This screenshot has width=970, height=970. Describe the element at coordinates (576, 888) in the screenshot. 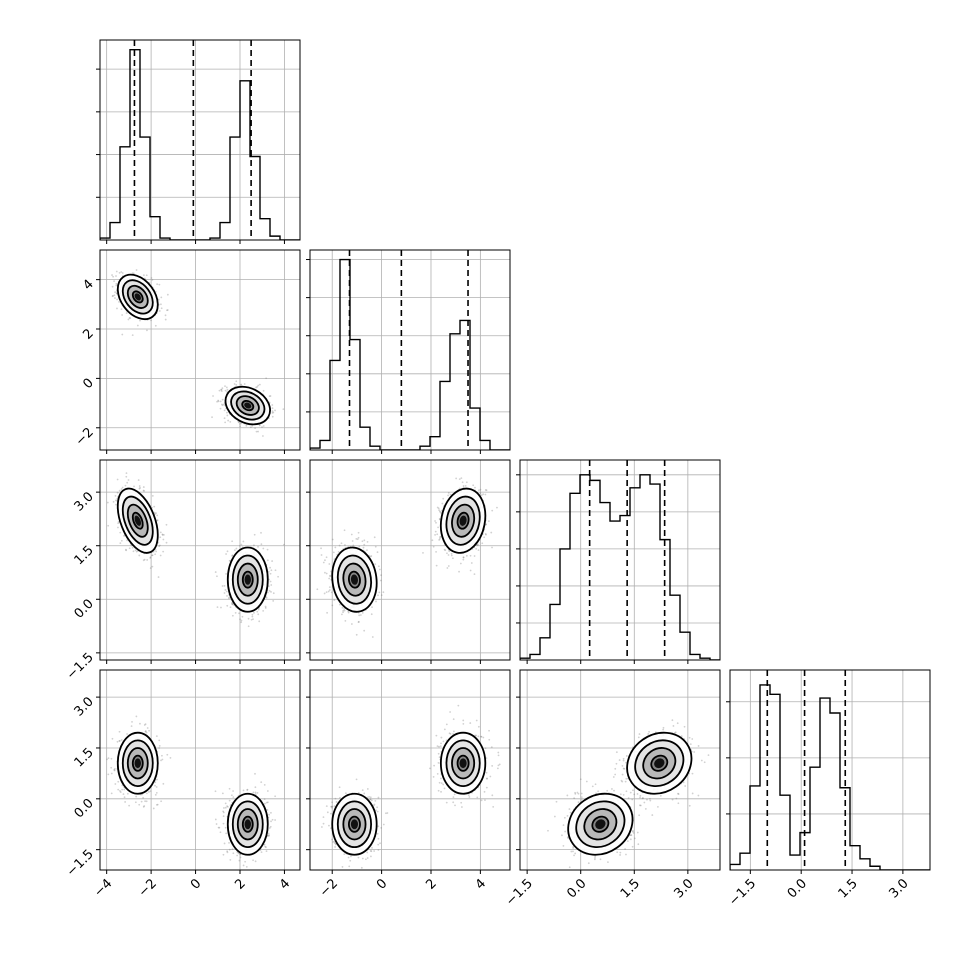

I see `x-tick-label-2-1: 0.0` at that location.